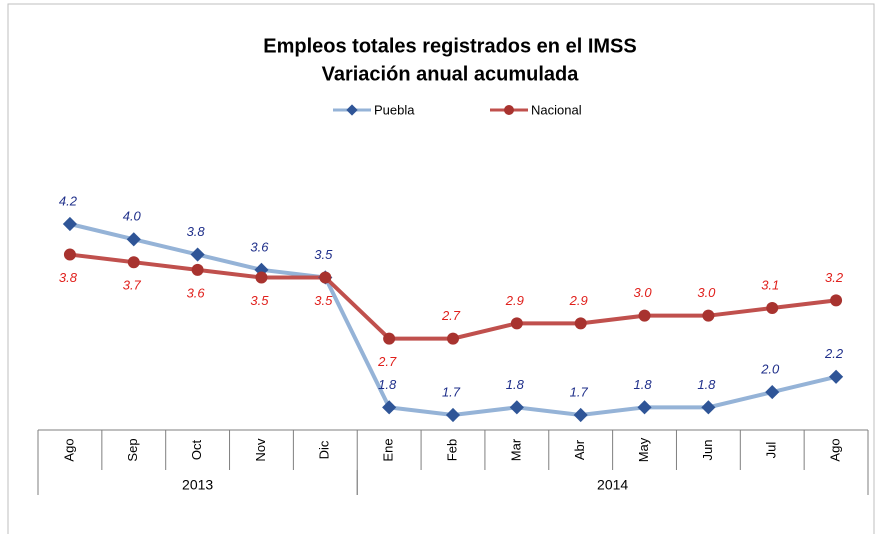  What do you see at coordinates (132, 216) in the screenshot?
I see `data-label: 4.0` at bounding box center [132, 216].